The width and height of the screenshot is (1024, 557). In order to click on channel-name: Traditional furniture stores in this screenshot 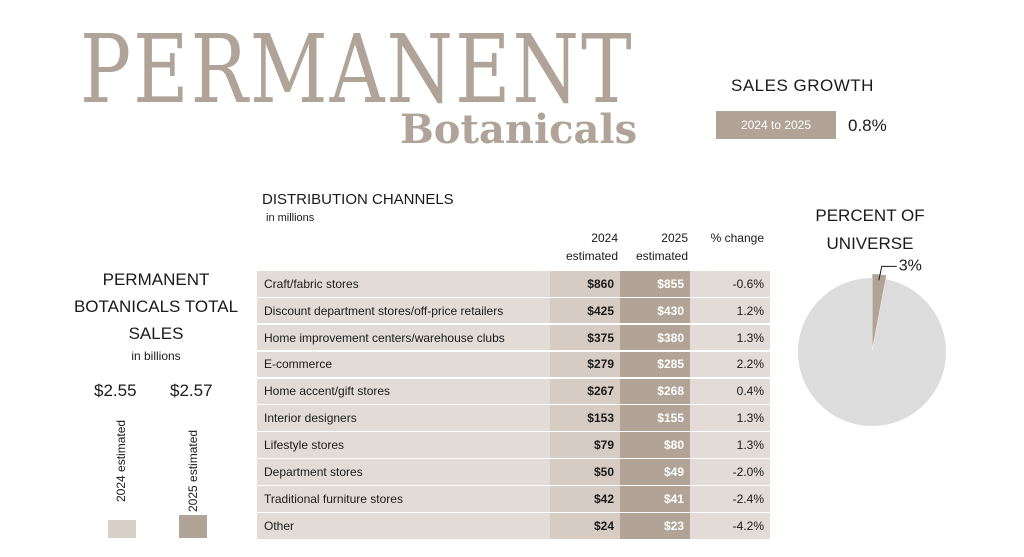, I will do `click(403, 499)`.